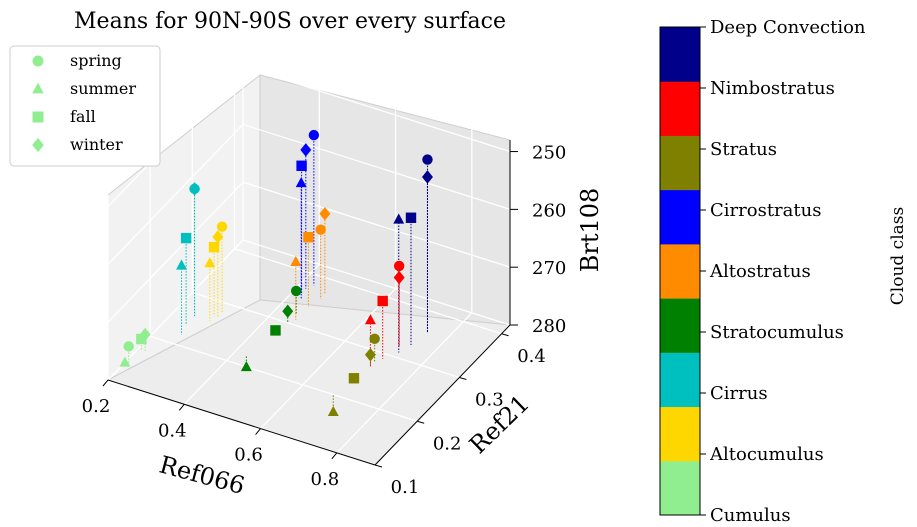 The height and width of the screenshot is (527, 917). Describe the element at coordinates (96, 60) in the screenshot. I see `legend-label: spring` at that location.